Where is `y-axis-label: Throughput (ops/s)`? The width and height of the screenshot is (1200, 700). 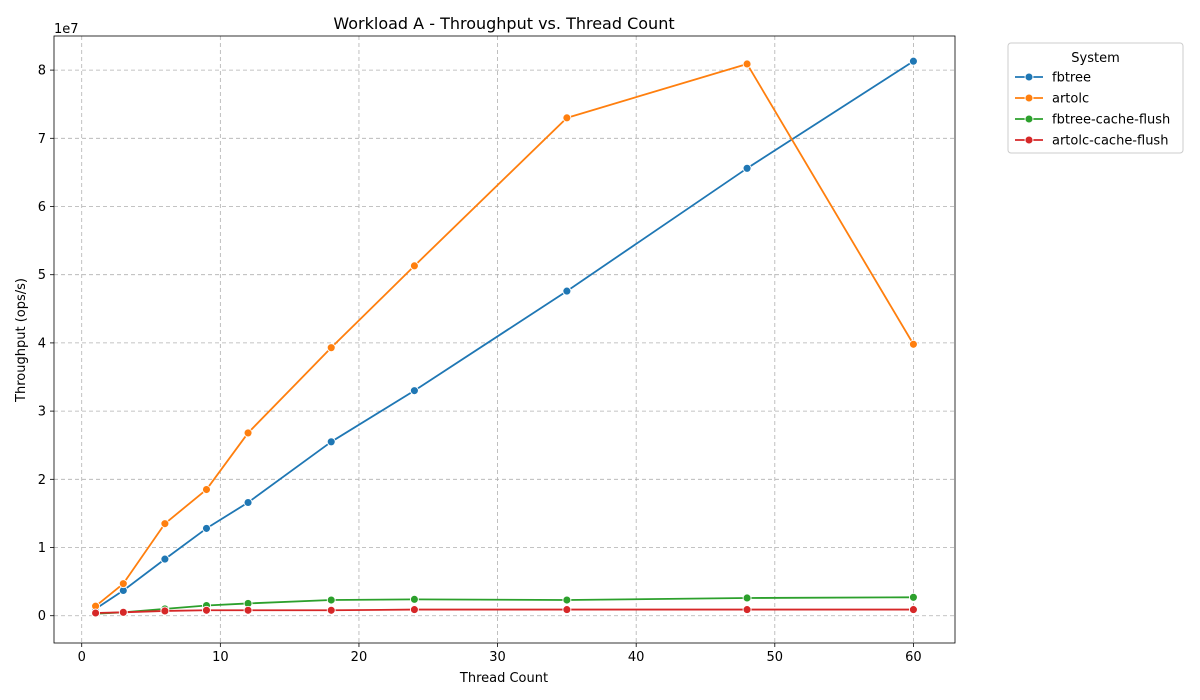 y-axis-label: Throughput (ops/s) is located at coordinates (21, 340).